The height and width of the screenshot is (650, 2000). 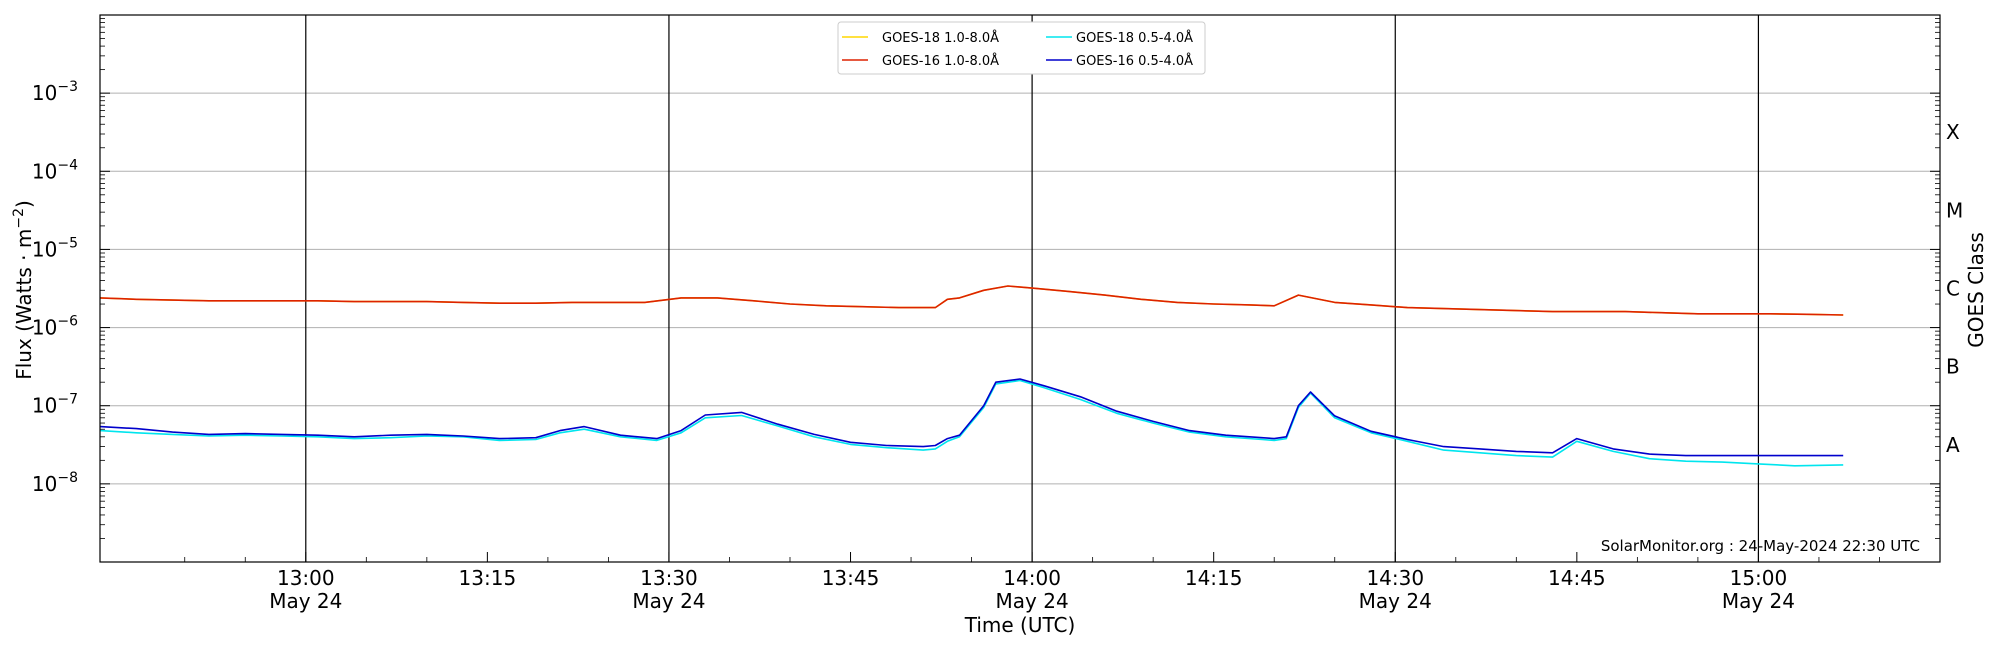 I want to click on goes-class-b: B, so click(x=1953, y=367).